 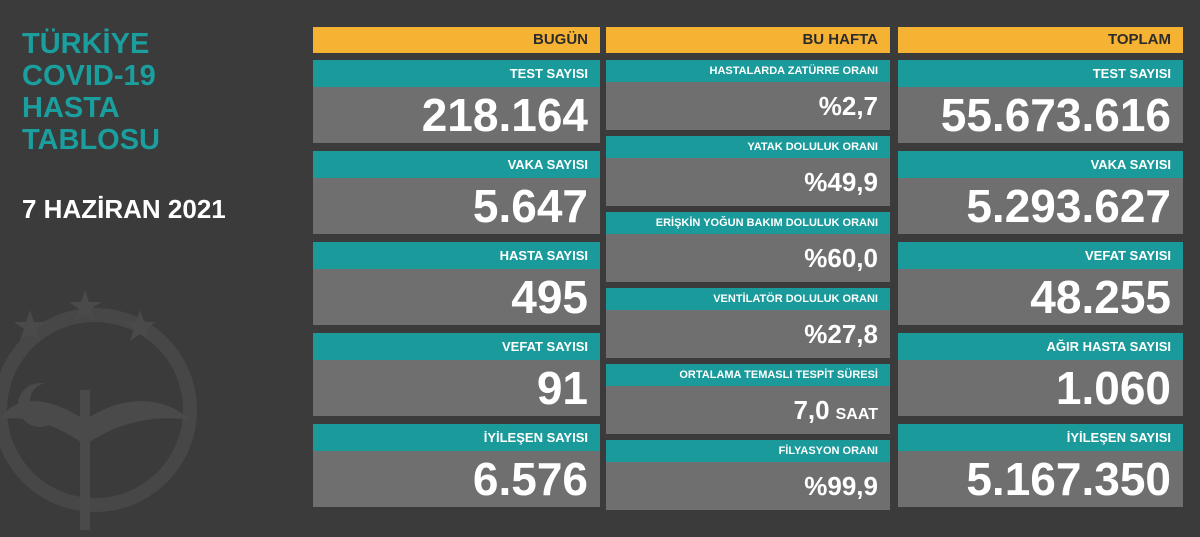 I want to click on value-text: 5.167.350, so click(x=1068, y=479).